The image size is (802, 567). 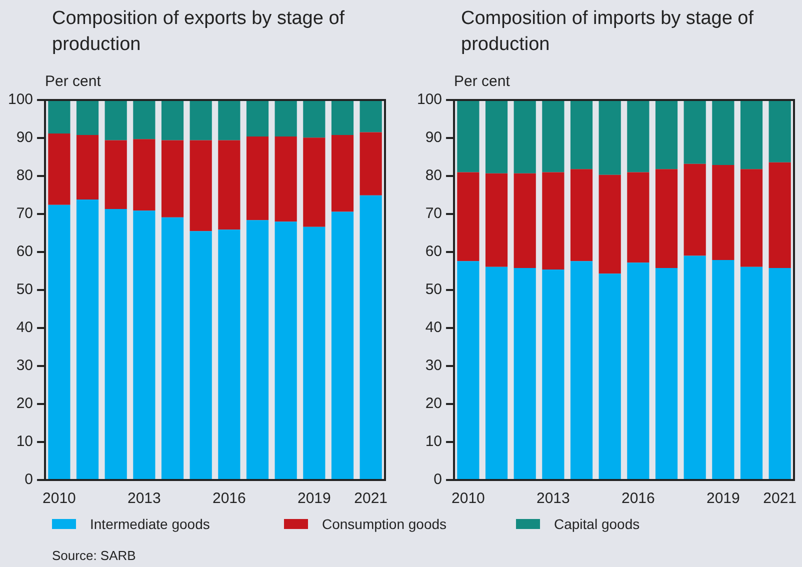 I want to click on chart-title: Composition of imports by stage of production, so click(x=608, y=32).